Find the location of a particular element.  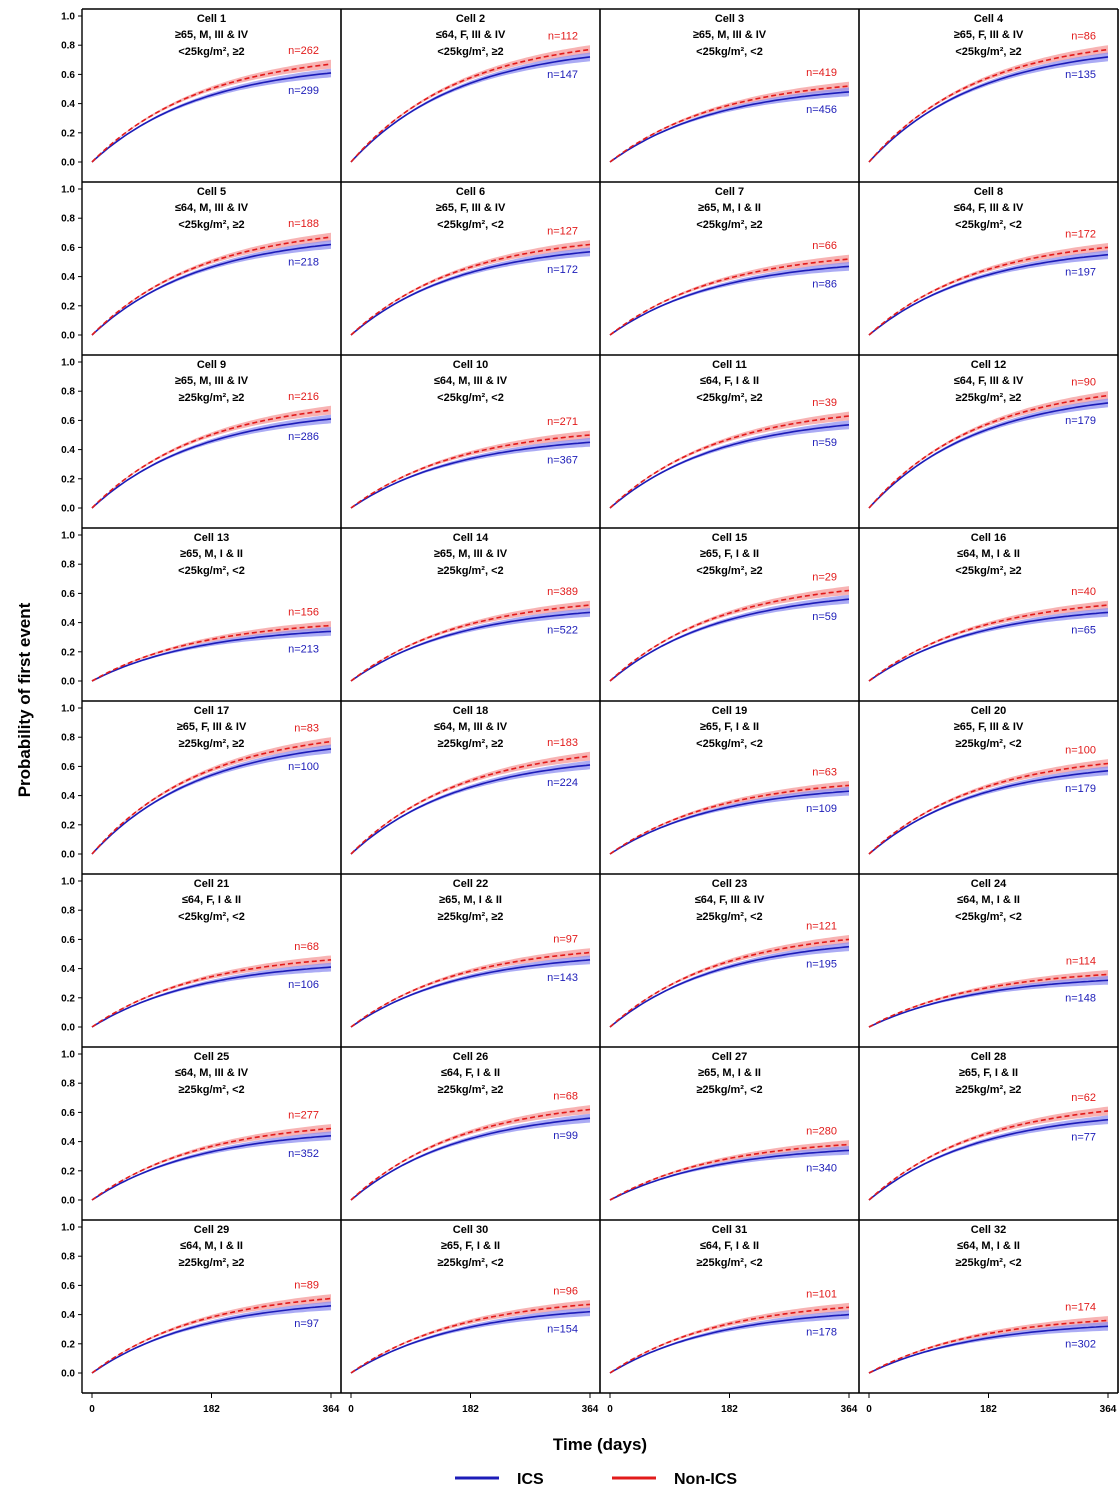

panel-subtitle: <25kg/m², <2 is located at coordinates (211, 917).